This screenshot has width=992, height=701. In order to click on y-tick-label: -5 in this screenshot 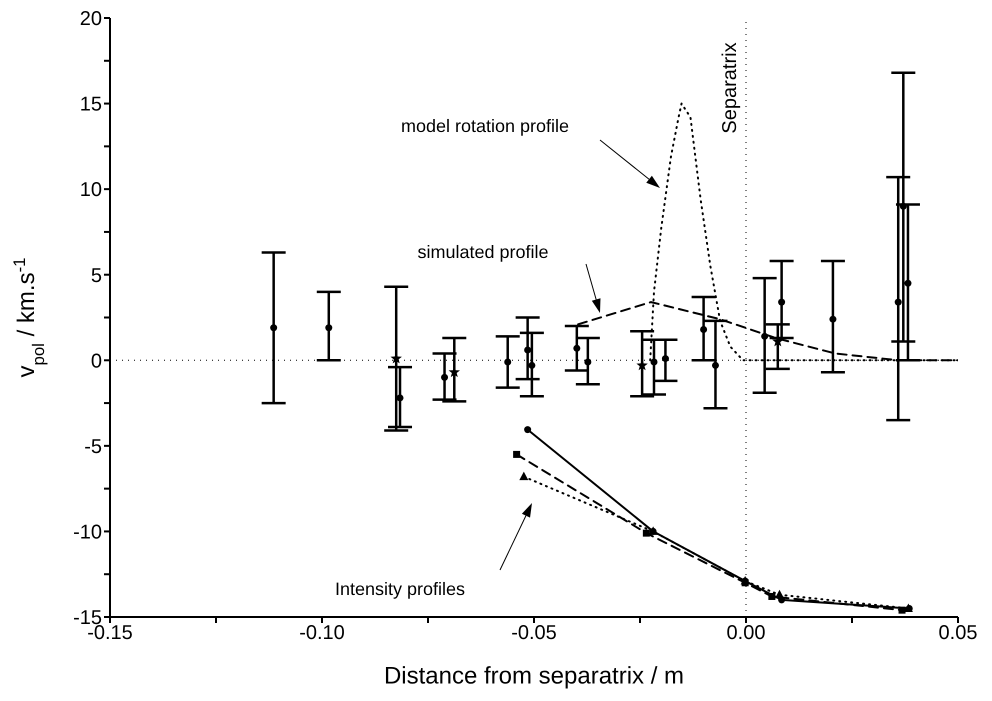, I will do `click(93, 447)`.